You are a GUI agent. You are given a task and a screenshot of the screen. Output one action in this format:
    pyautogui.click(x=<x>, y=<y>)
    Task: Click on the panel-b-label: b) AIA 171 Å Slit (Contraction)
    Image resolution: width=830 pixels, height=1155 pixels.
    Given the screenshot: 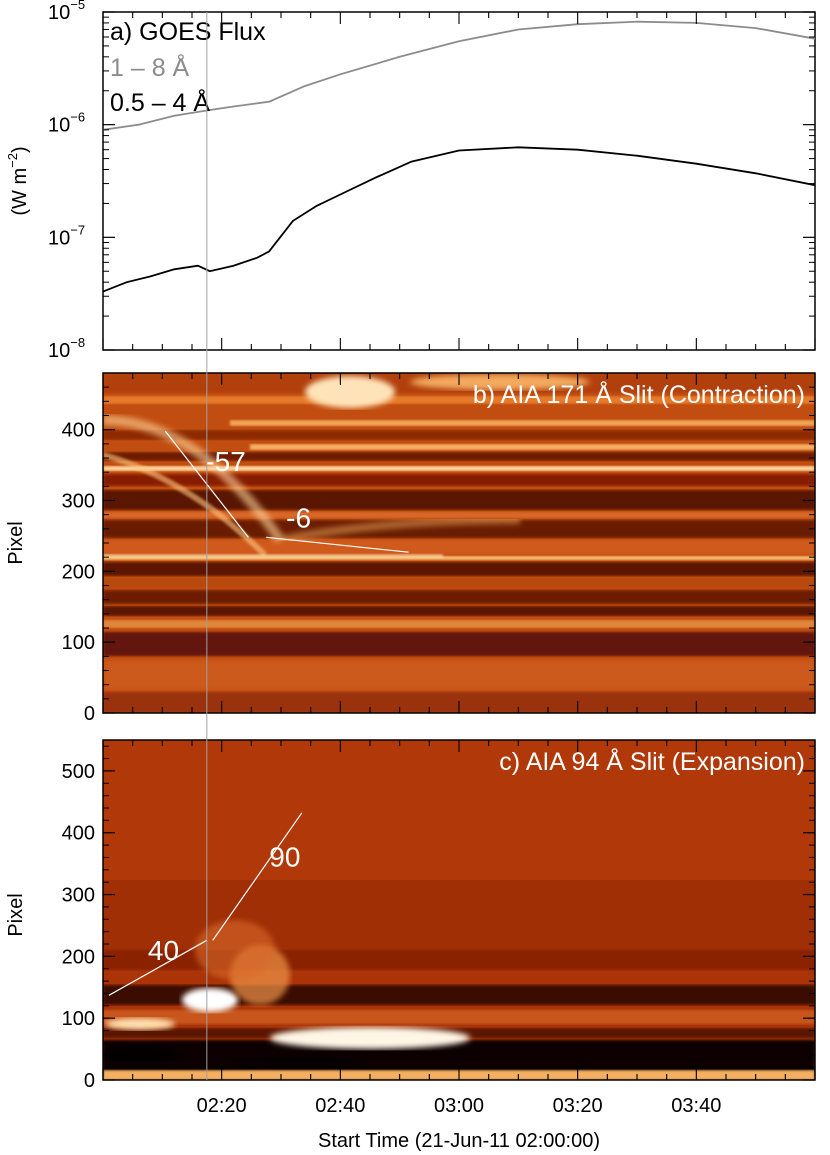 What is the action you would take?
    pyautogui.click(x=639, y=394)
    